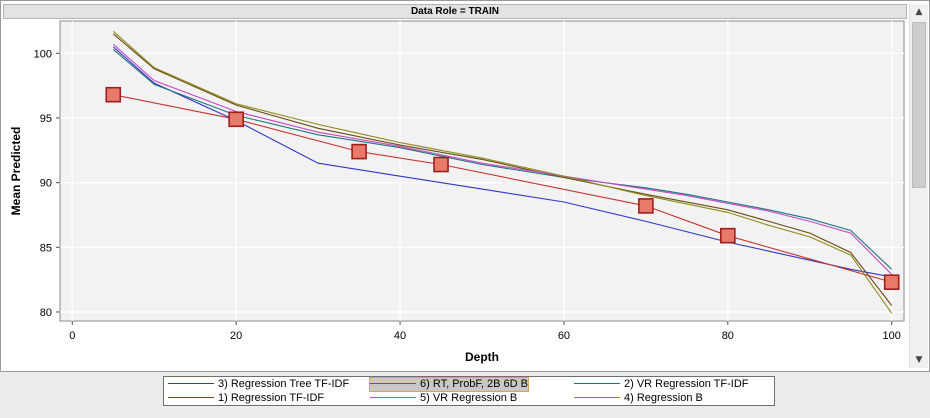 Image resolution: width=930 pixels, height=418 pixels. What do you see at coordinates (663, 398) in the screenshot?
I see `legend-label: 4) Regression B` at bounding box center [663, 398].